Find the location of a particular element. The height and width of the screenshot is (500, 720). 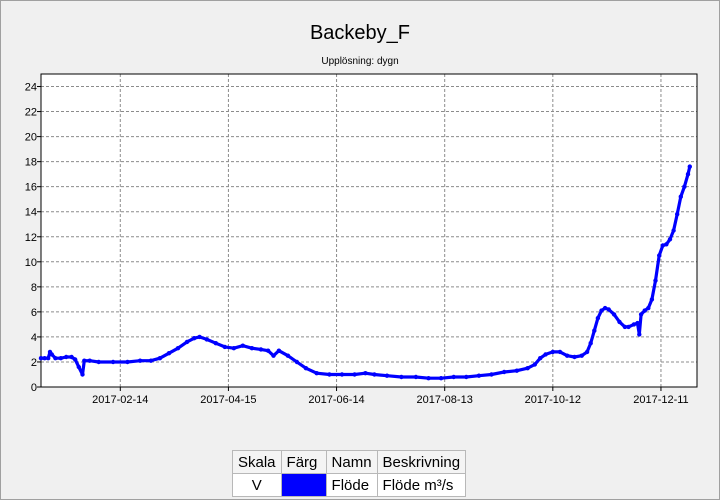

y-tick-label: 6 is located at coordinates (34, 313).